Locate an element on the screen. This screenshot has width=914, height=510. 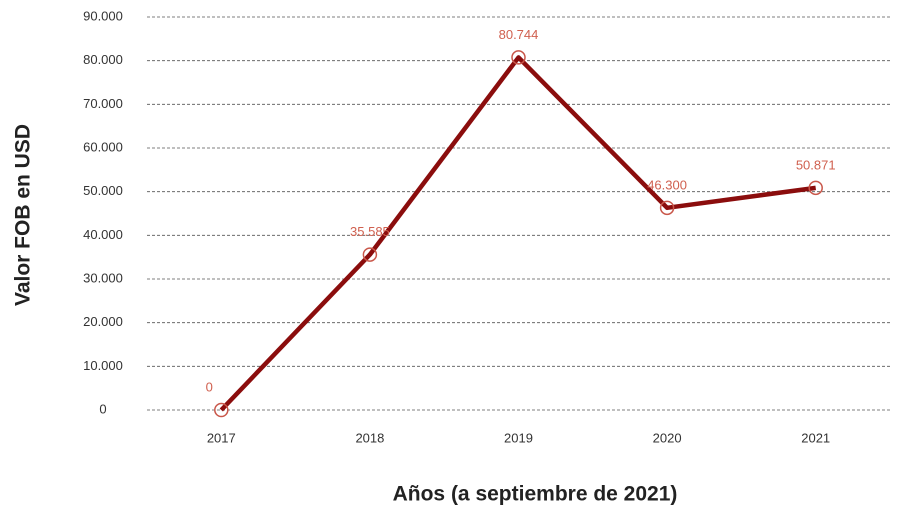
data-label: 46.300 is located at coordinates (667, 184).